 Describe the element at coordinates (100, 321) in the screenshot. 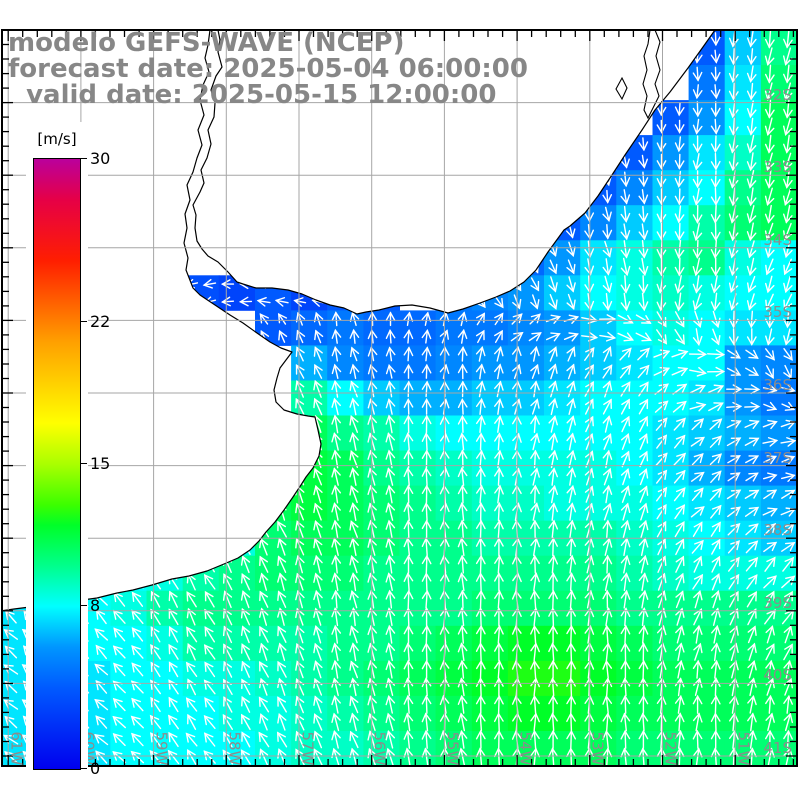

I see `colorbar-tick-label: 22` at that location.